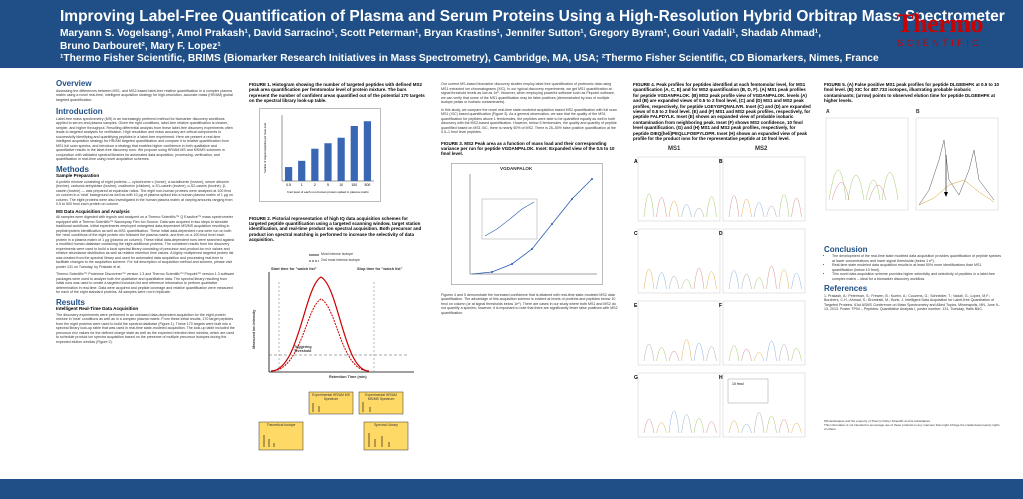 The height and width of the screenshot is (499, 1023). What do you see at coordinates (846, 289) in the screenshot?
I see `references-heading: References` at bounding box center [846, 289].